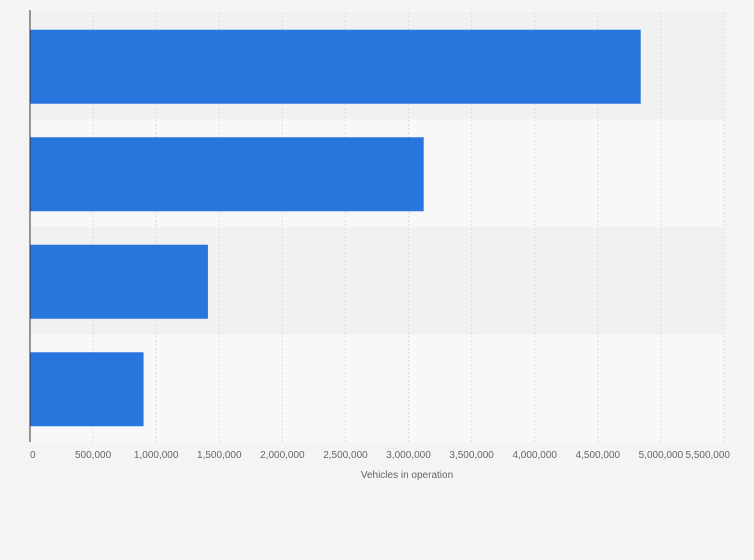  What do you see at coordinates (534, 455) in the screenshot?
I see `x-tick-label: 4,000,000` at bounding box center [534, 455].